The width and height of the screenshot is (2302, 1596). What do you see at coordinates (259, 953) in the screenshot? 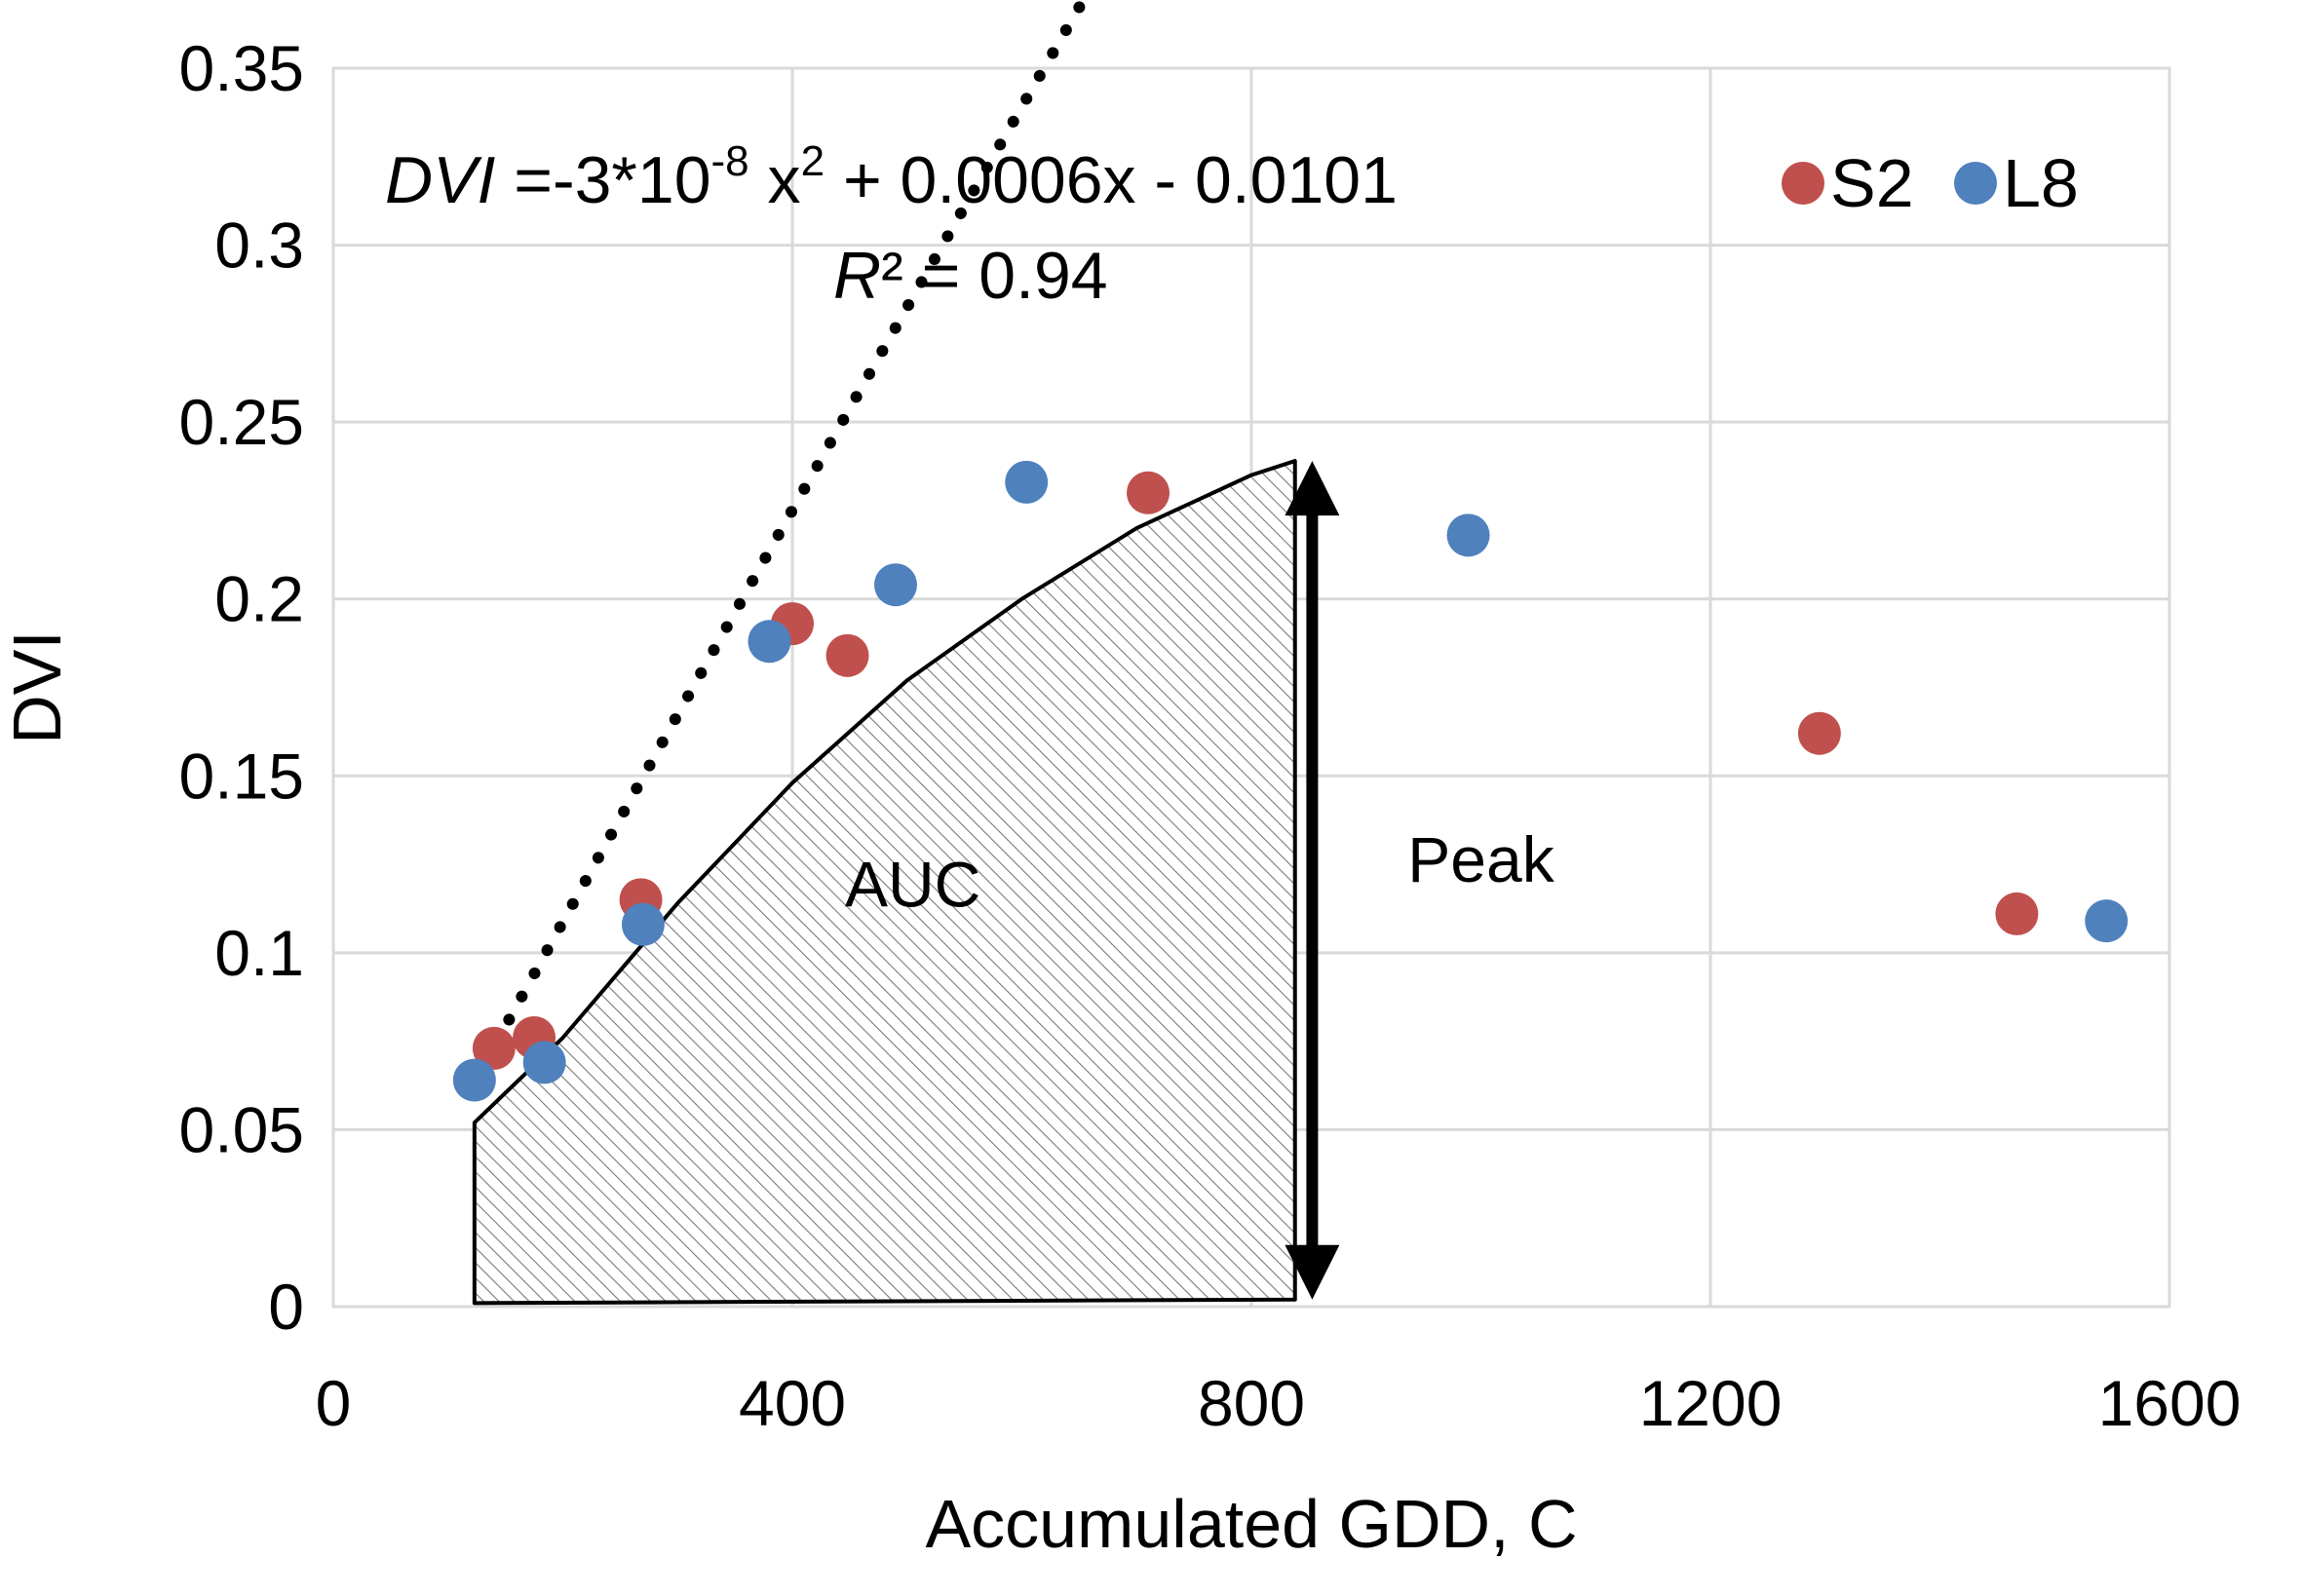
I see `y-tick-label-2: 0.1` at bounding box center [259, 953].